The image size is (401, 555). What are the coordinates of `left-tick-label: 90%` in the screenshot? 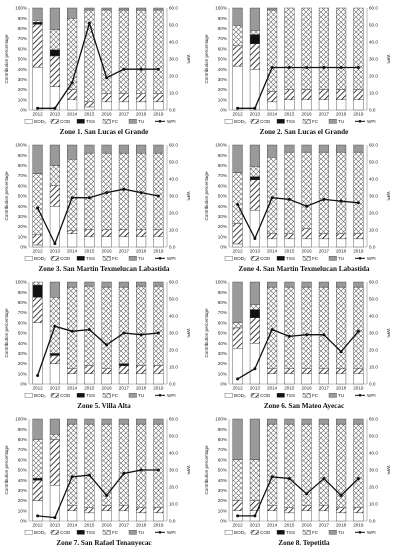 It's located at (22, 429).